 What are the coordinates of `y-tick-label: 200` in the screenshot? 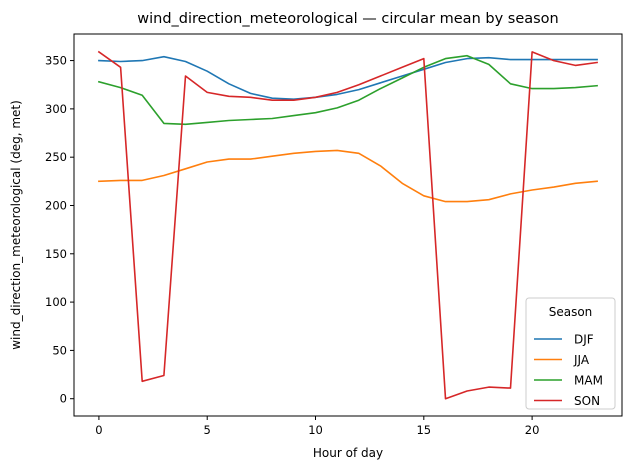 It's located at (56, 205).